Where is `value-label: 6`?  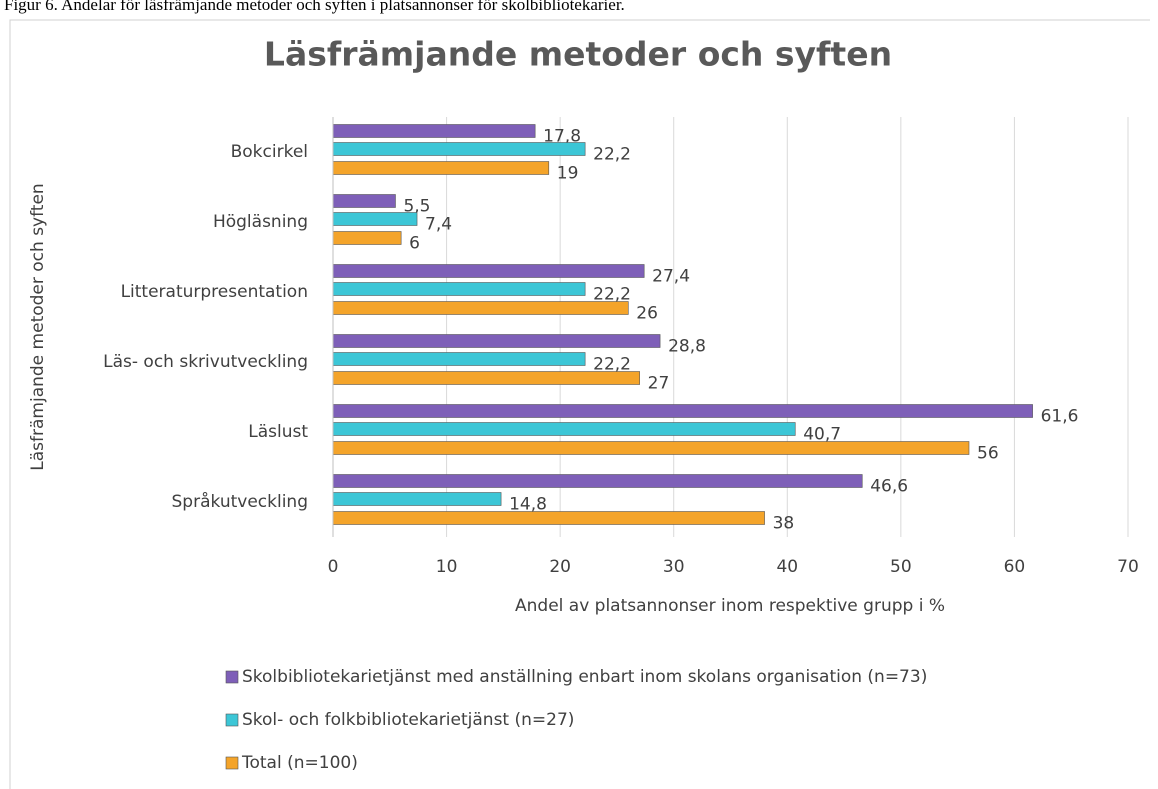
value-label: 6 is located at coordinates (414, 244).